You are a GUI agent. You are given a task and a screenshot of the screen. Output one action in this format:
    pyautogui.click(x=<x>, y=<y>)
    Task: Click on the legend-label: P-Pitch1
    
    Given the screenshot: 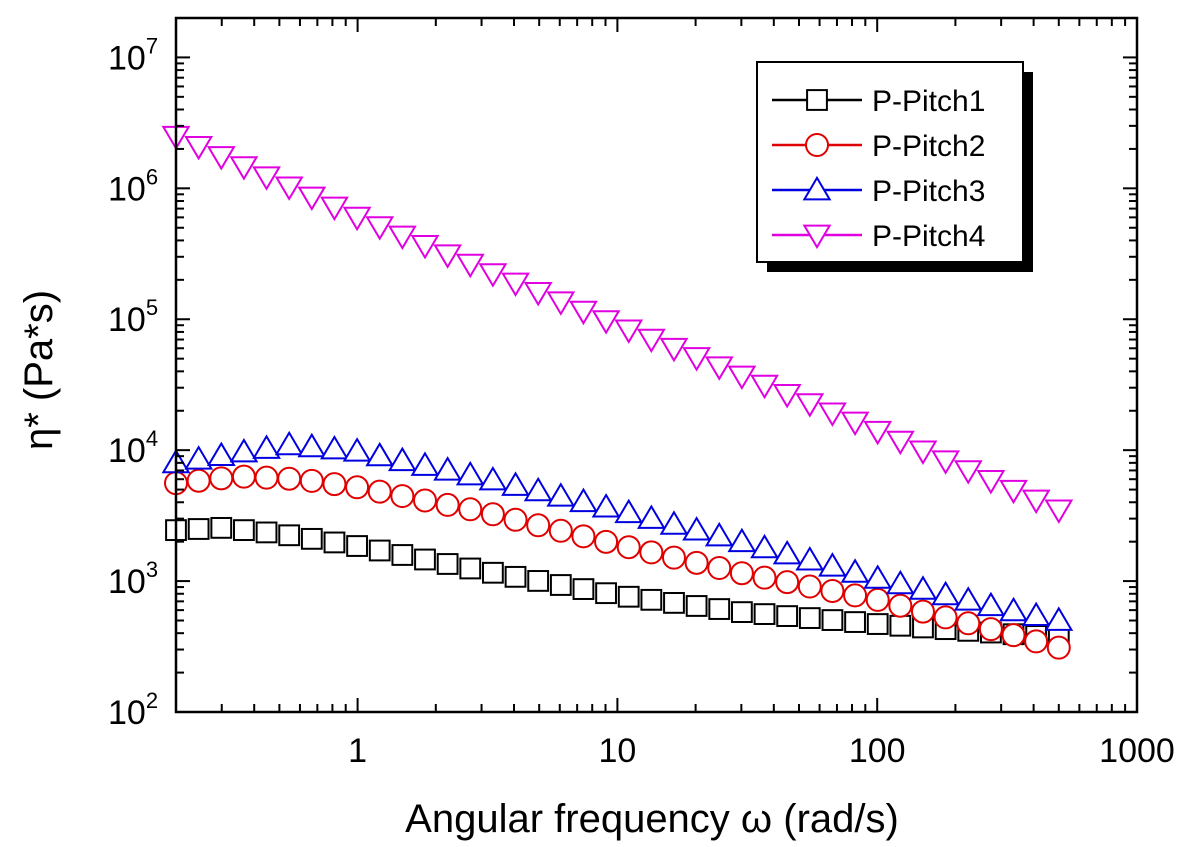 What is the action you would take?
    pyautogui.click(x=928, y=101)
    